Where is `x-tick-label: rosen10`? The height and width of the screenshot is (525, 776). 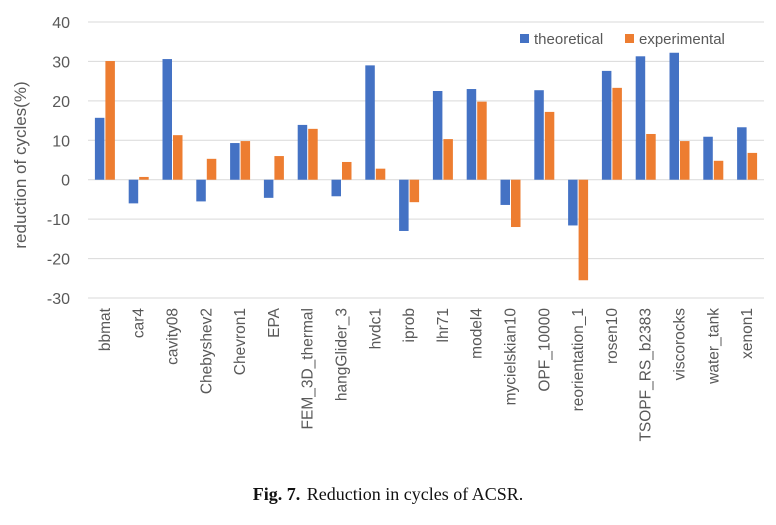 x-tick-label: rosen10 is located at coordinates (612, 336).